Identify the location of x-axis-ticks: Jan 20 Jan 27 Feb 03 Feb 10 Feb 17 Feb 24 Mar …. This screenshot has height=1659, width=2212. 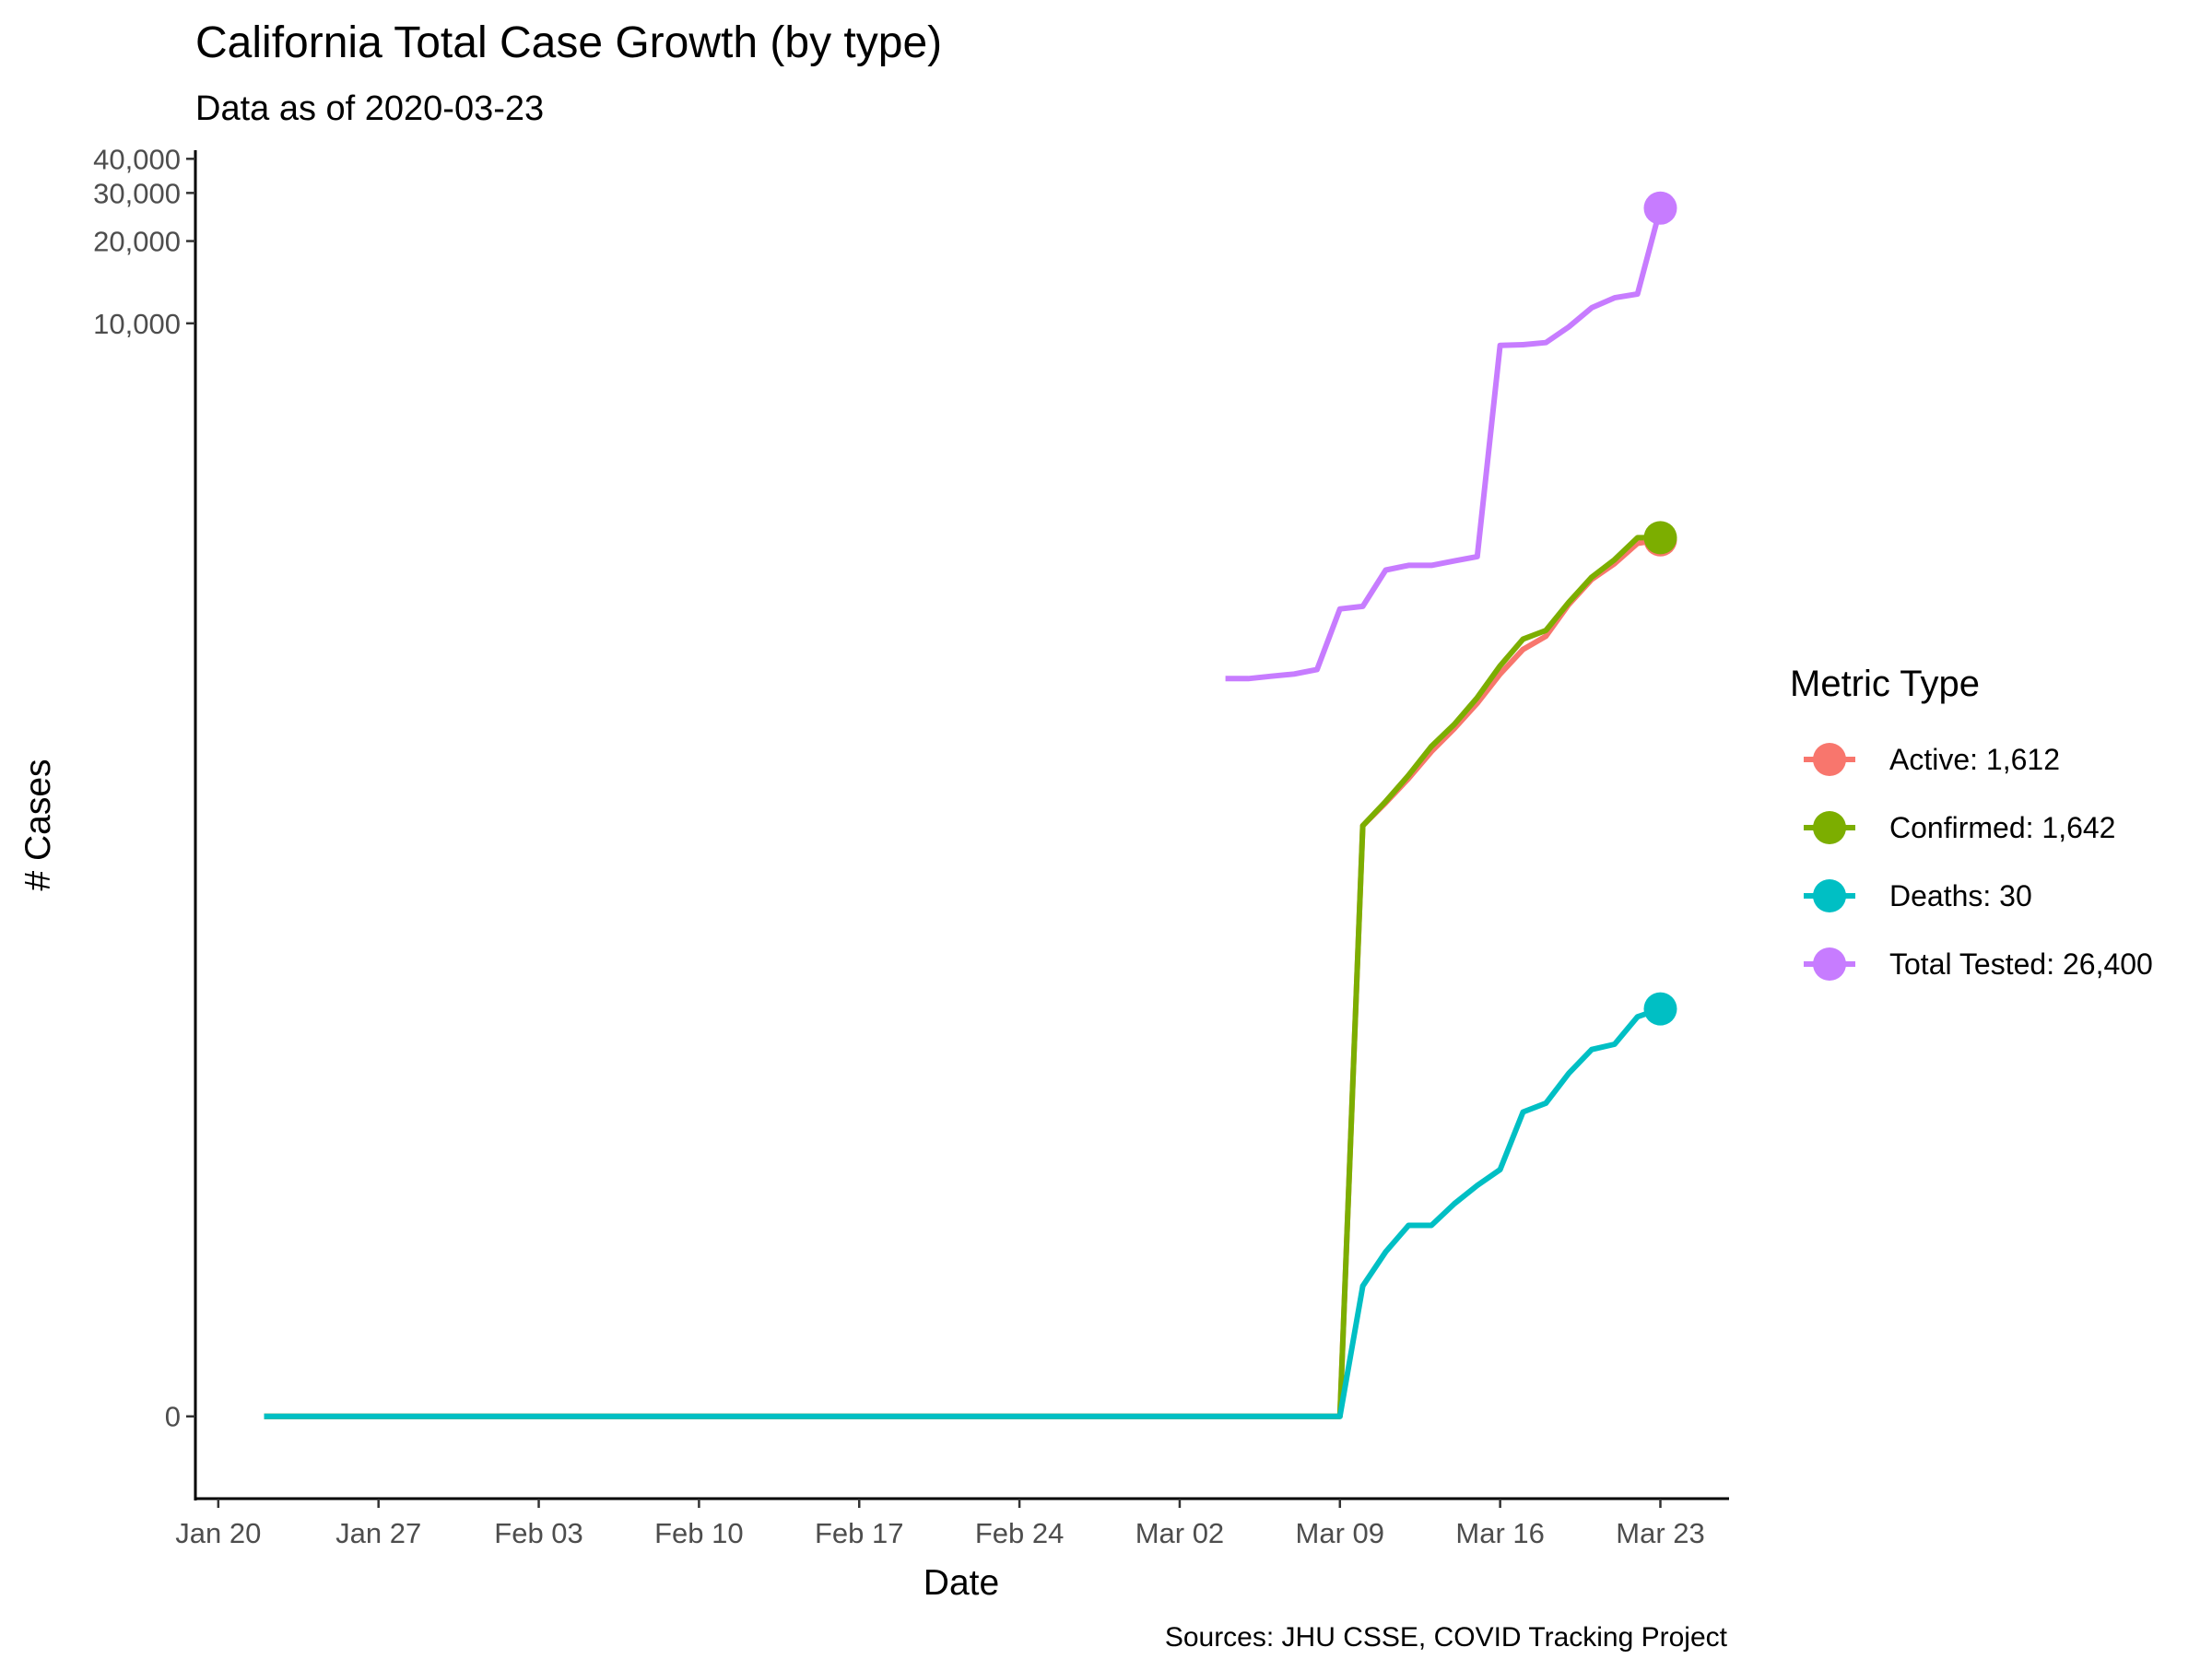
(940, 1524).